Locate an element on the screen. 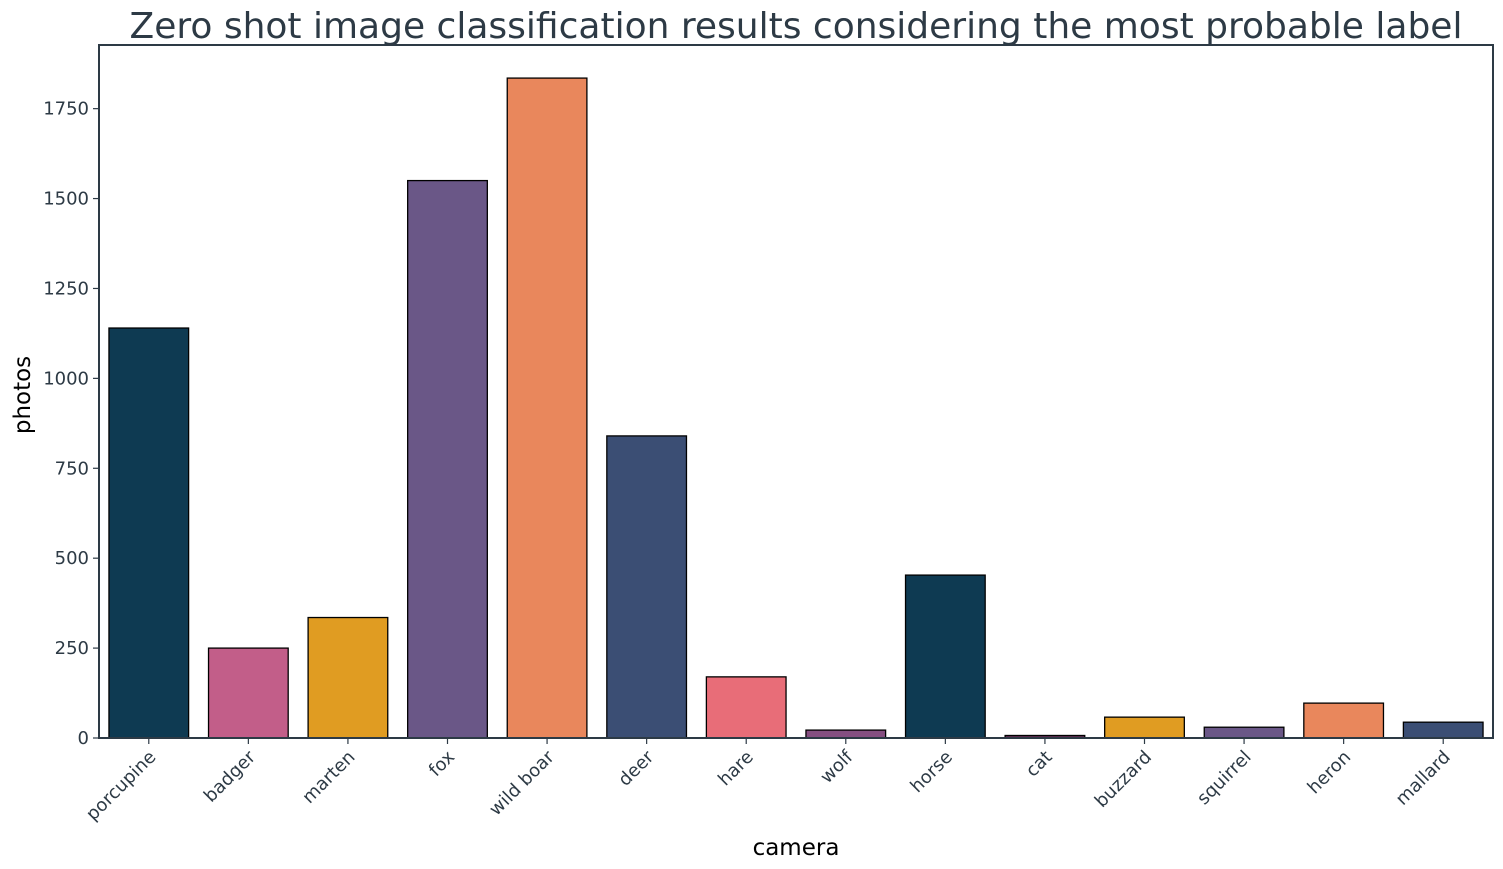 The height and width of the screenshot is (869, 1503). y-tick-label: 0 is located at coordinates (83, 738).